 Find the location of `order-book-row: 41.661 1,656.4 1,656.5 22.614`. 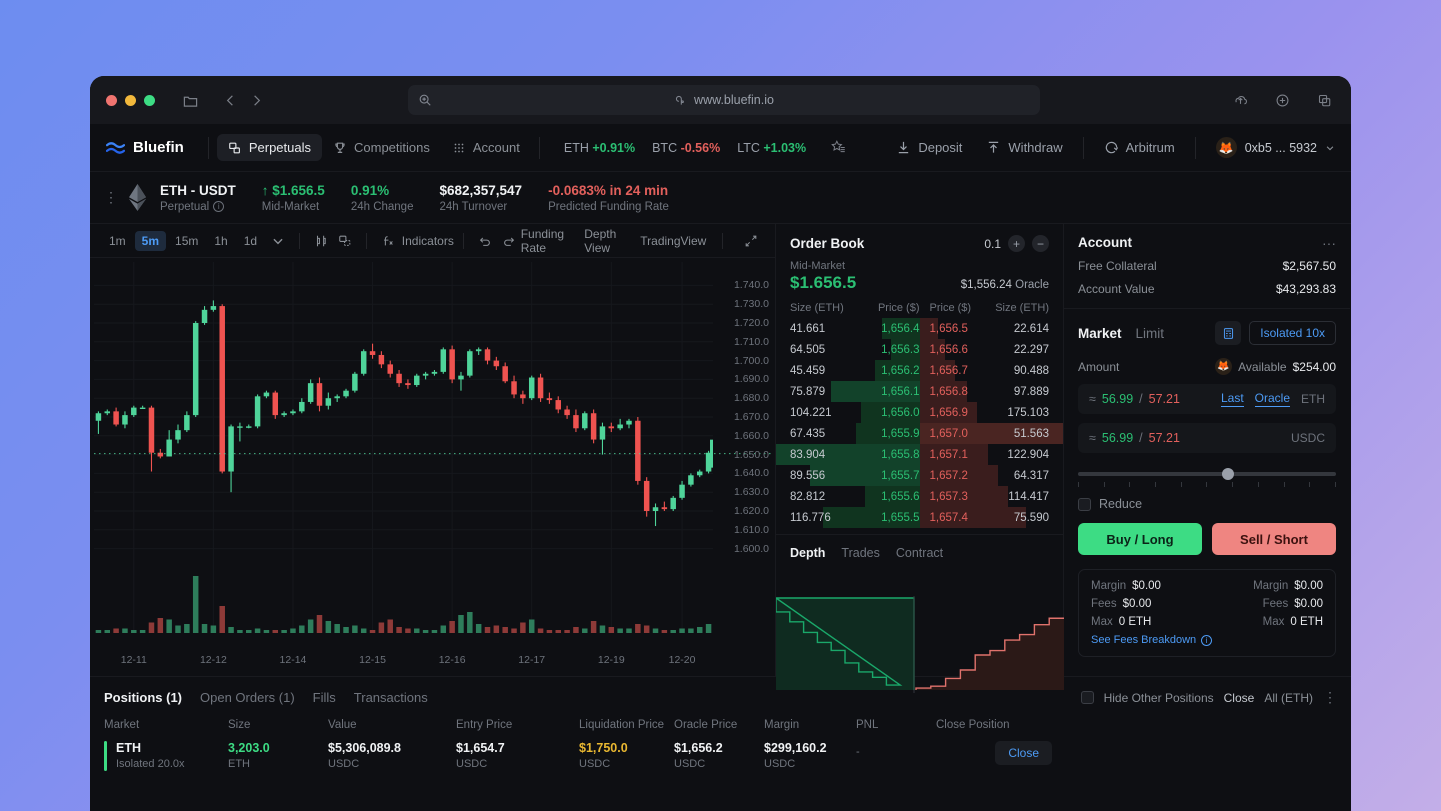

order-book-row: 41.661 1,656.4 1,656.5 22.614 is located at coordinates (919, 328).